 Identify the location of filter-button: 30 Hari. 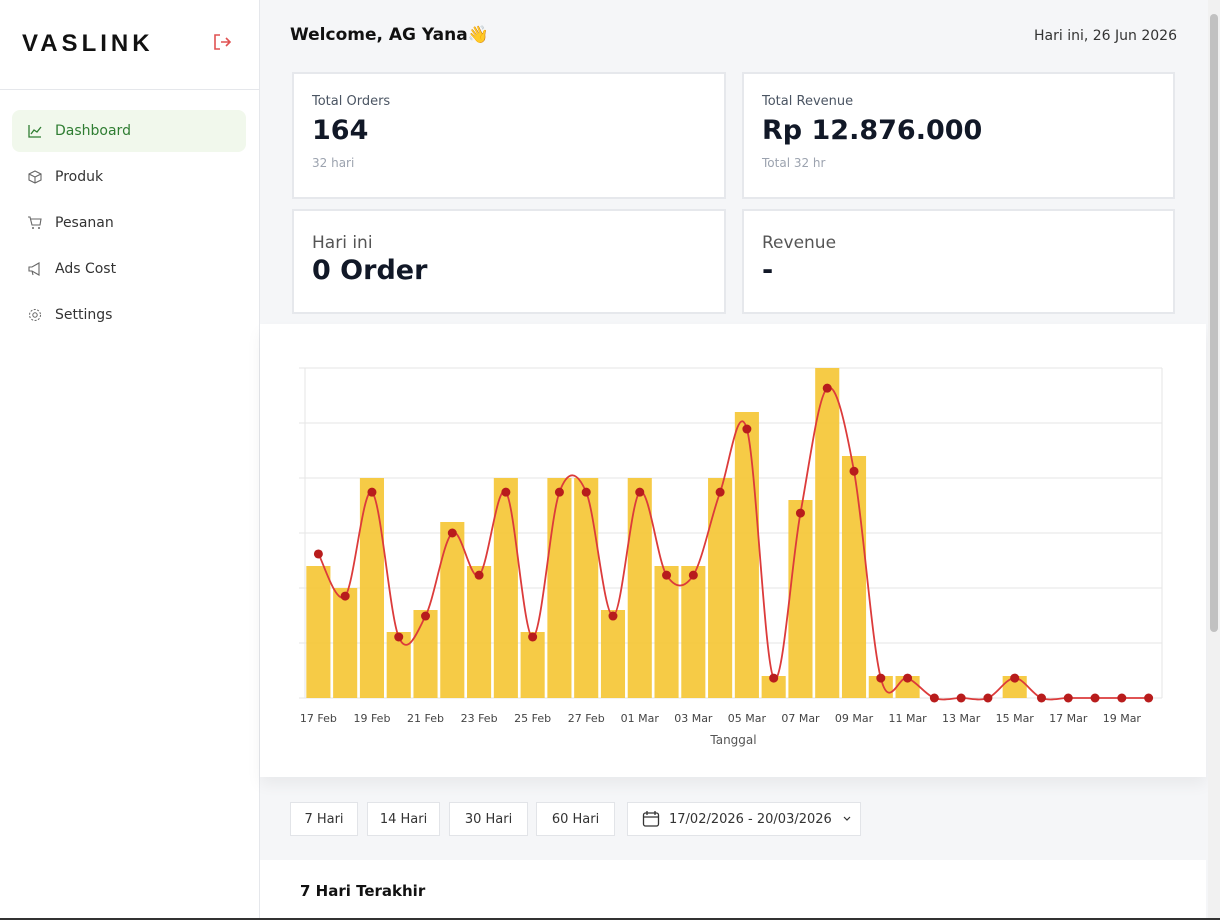
(488, 819).